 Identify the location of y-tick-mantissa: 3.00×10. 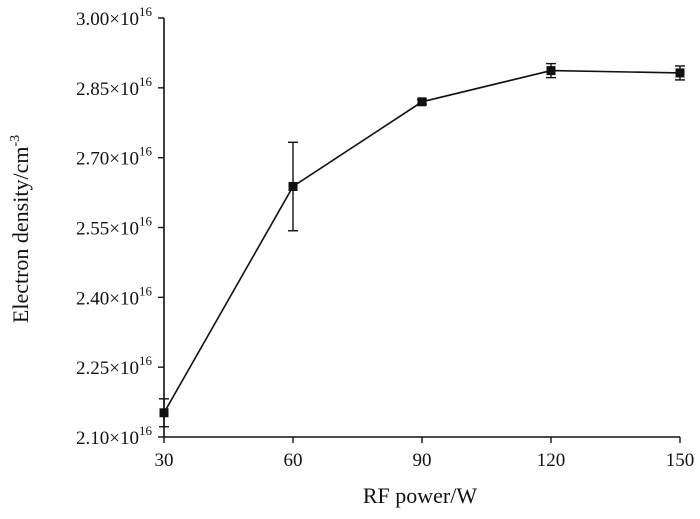
(107, 19).